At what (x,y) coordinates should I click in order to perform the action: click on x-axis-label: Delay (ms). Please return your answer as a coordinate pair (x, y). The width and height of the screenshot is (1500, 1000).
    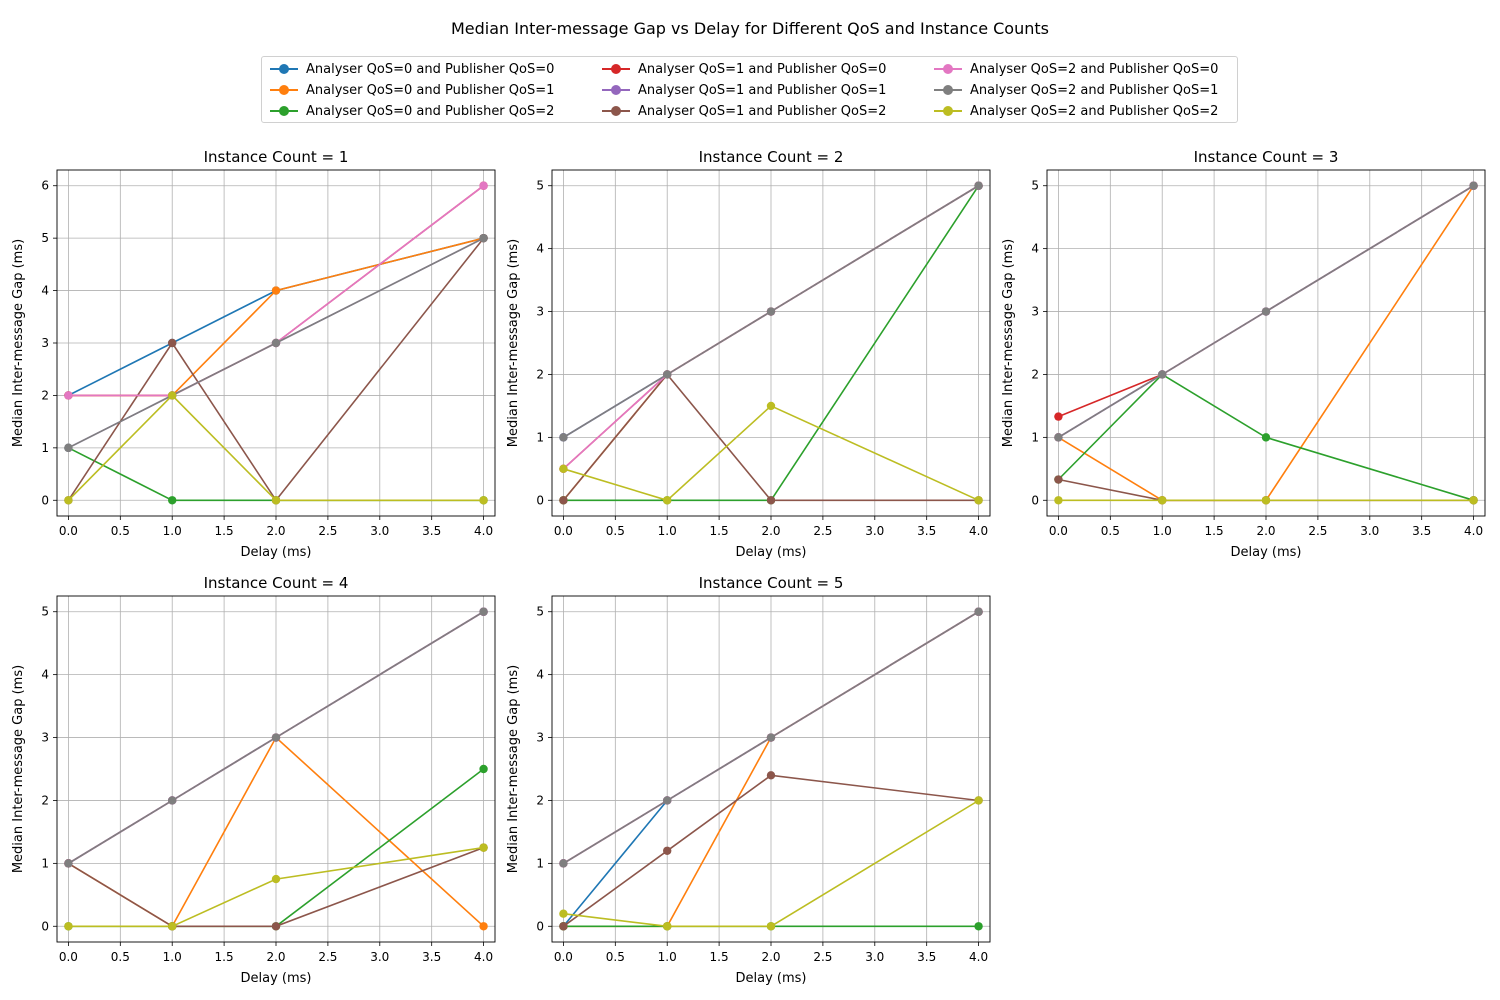
    Looking at the image, I should click on (276, 978).